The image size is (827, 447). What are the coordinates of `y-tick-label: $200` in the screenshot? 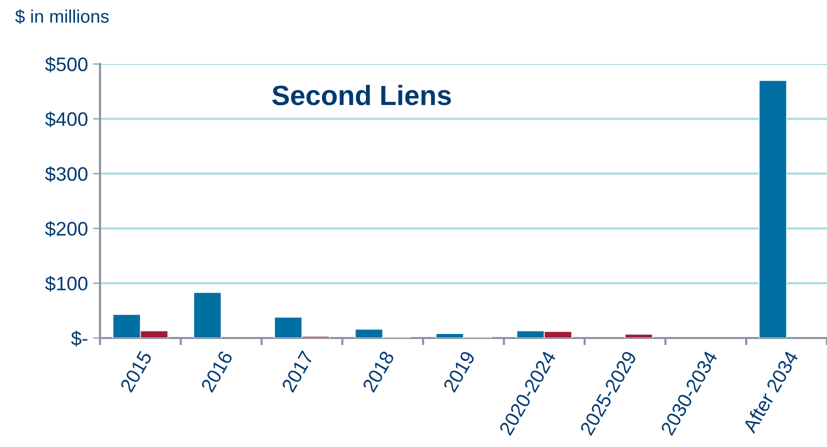 It's located at (66, 229).